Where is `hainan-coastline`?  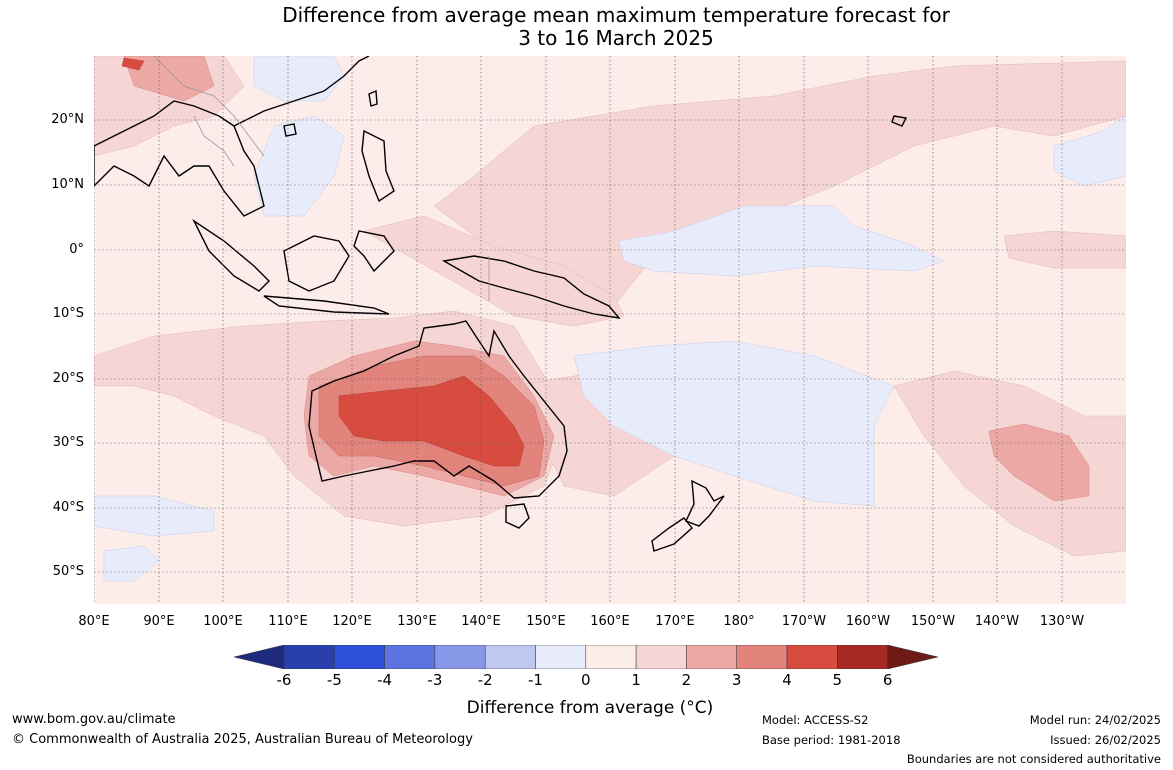
hainan-coastline is located at coordinates (290, 130).